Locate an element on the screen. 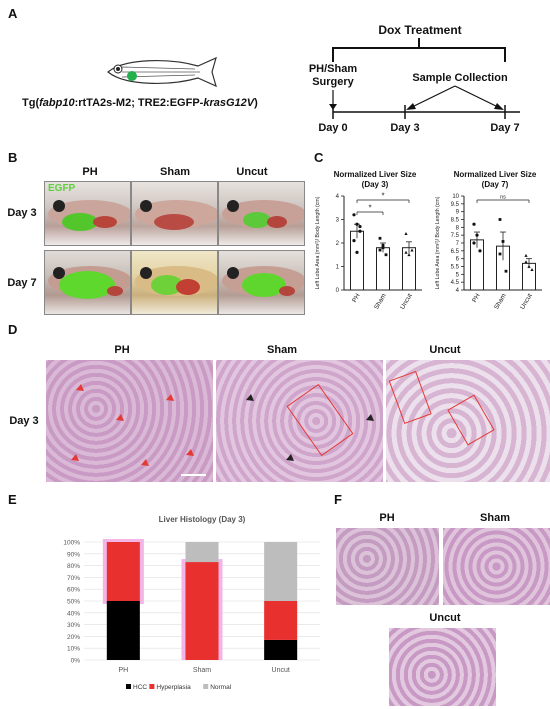  e-bar-segment-hcc is located at coordinates (123, 630).